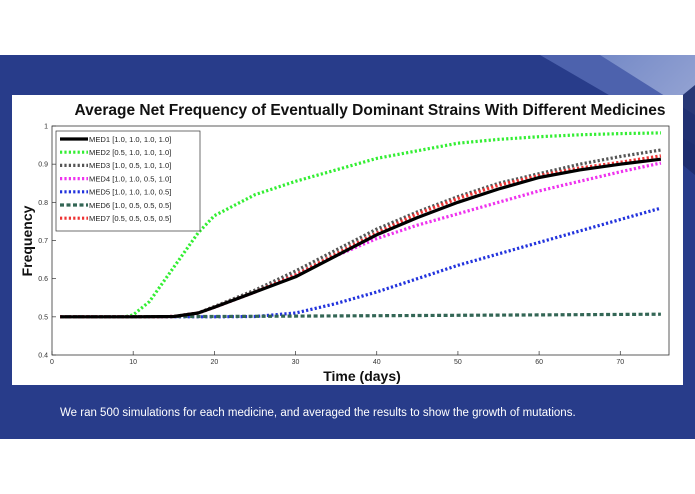  I want to click on y-tick-label: 0.6, so click(43, 279).